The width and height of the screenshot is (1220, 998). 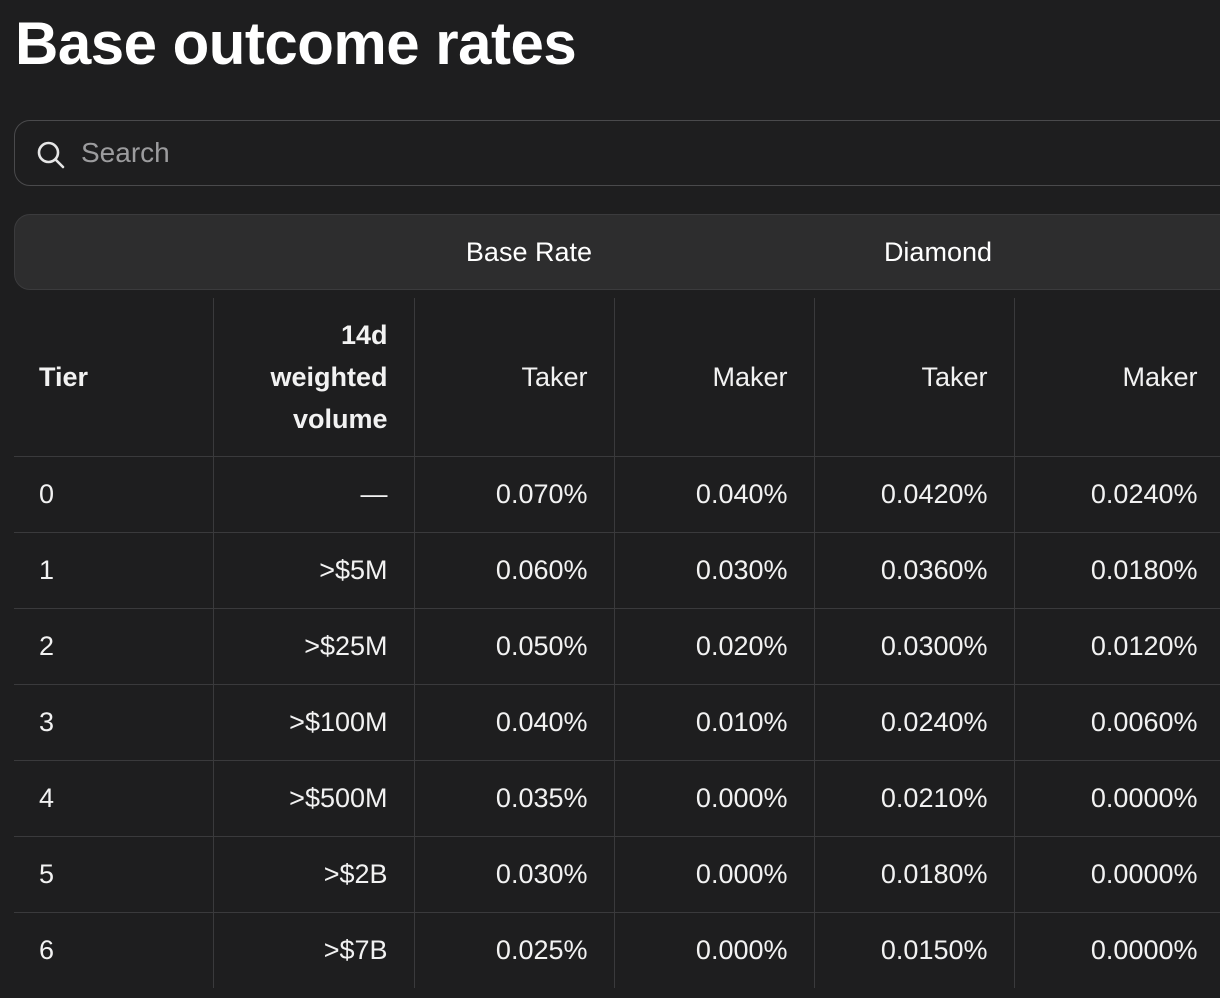 I want to click on group-label-diamond: Diamond, so click(x=937, y=252).